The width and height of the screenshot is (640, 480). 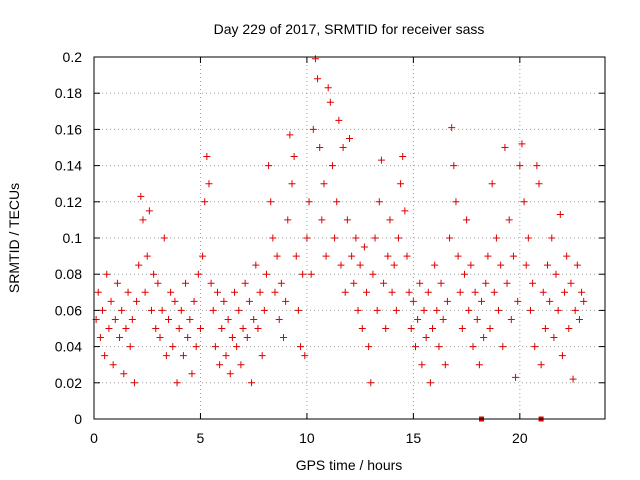 What do you see at coordinates (68, 383) in the screenshot?
I see `y-tick-label: 0.02` at bounding box center [68, 383].